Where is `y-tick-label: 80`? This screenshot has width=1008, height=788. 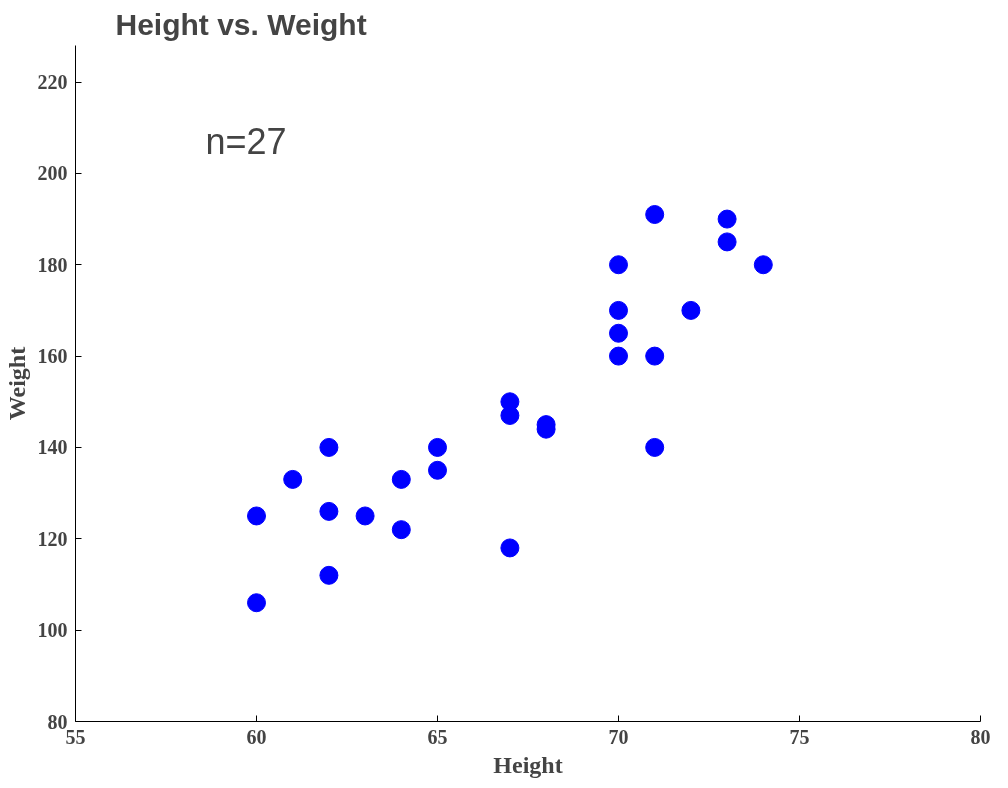 y-tick-label: 80 is located at coordinates (57, 721).